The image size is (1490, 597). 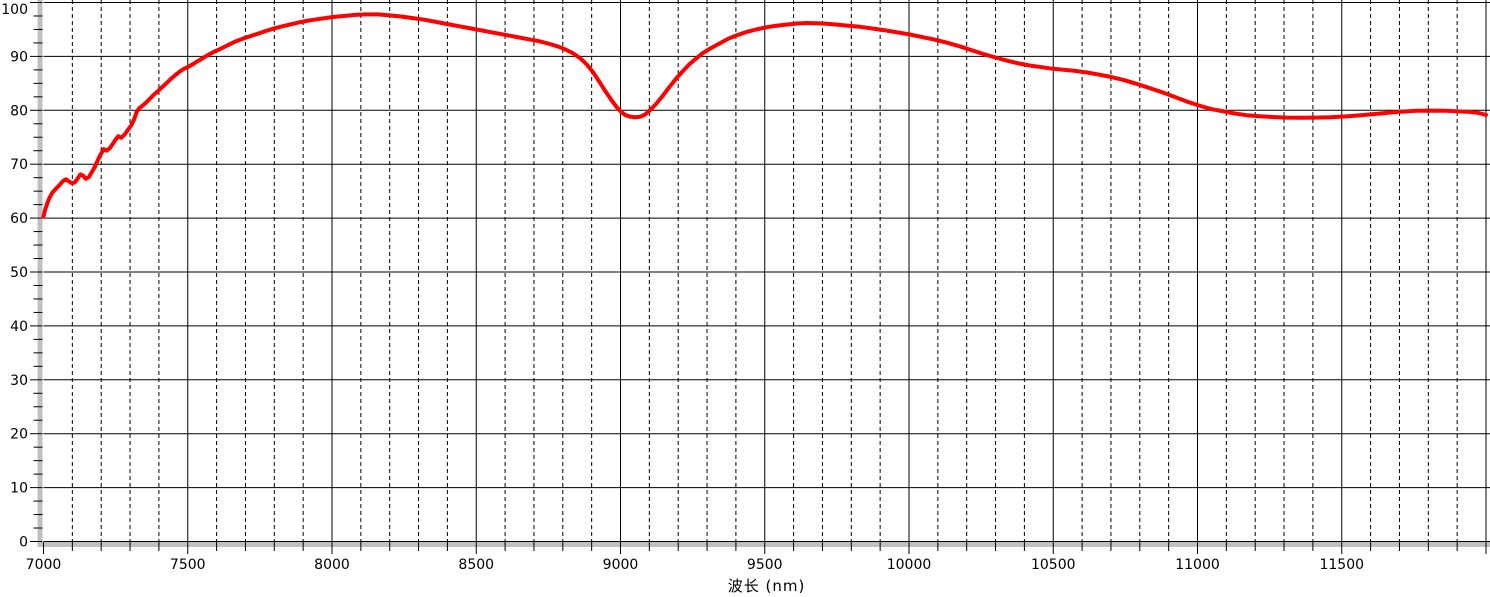 I want to click on y-tick-label: 30, so click(x=19, y=381).